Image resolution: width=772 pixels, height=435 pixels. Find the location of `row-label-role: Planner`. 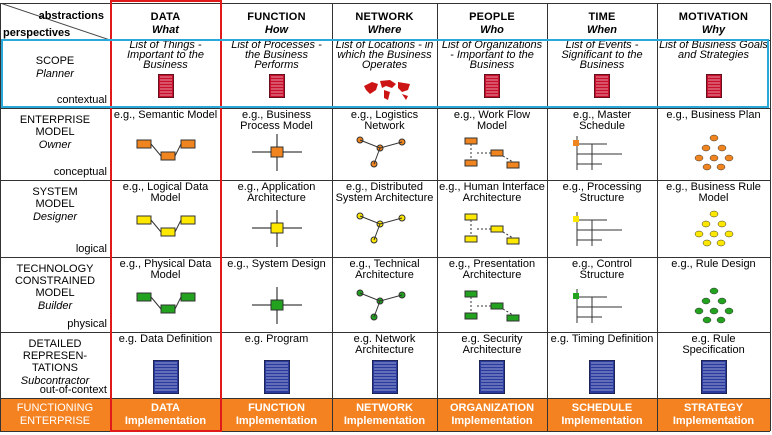

row-label-role: Planner is located at coordinates (55, 74).